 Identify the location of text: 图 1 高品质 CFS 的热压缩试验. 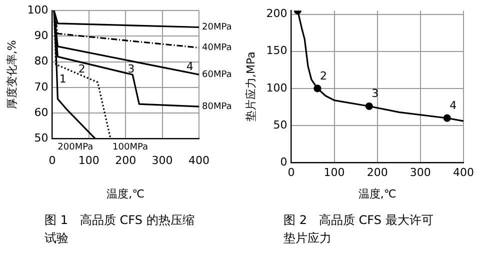
(119, 229).